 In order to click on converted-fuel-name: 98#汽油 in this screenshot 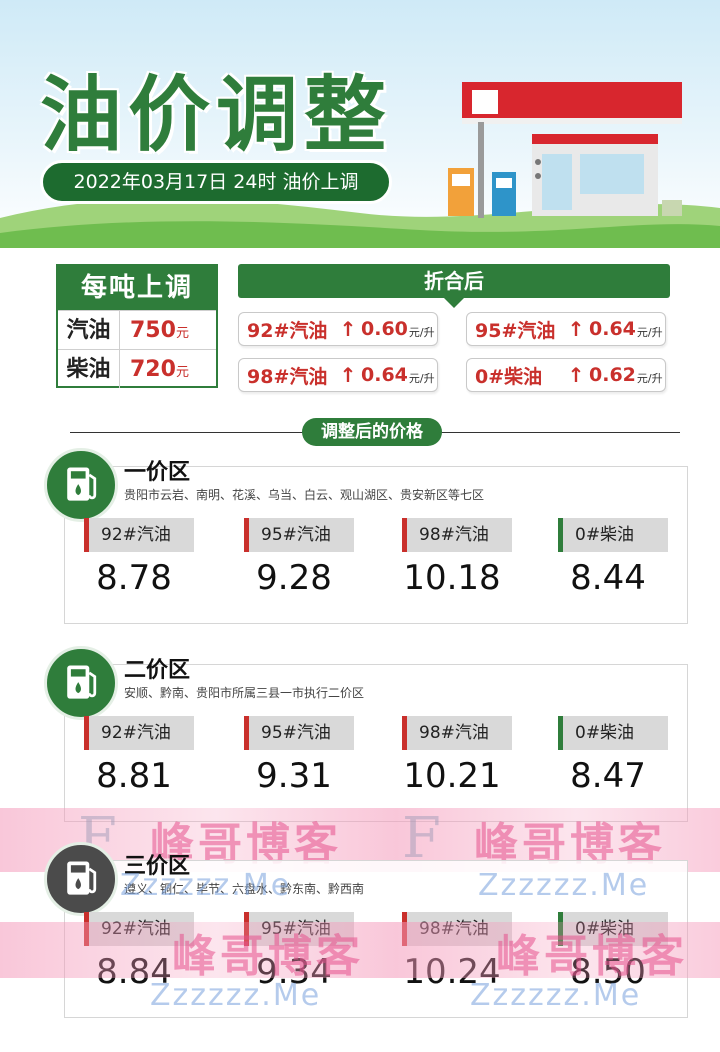, I will do `click(287, 376)`.